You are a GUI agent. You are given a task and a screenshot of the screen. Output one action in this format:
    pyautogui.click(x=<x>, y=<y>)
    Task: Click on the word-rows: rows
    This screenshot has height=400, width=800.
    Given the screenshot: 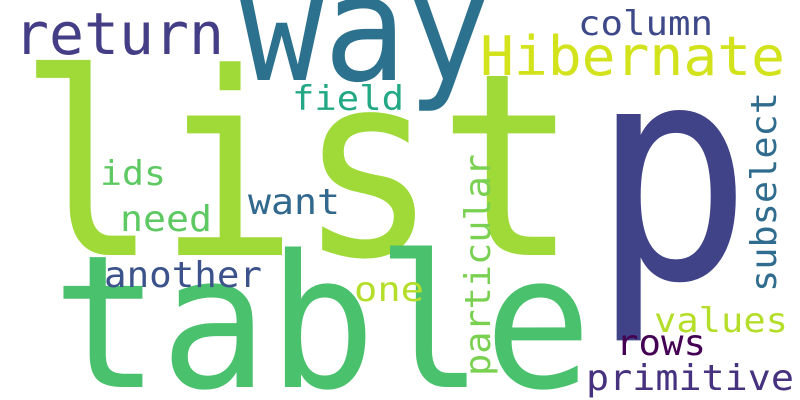 What is the action you would take?
    pyautogui.click(x=661, y=343)
    